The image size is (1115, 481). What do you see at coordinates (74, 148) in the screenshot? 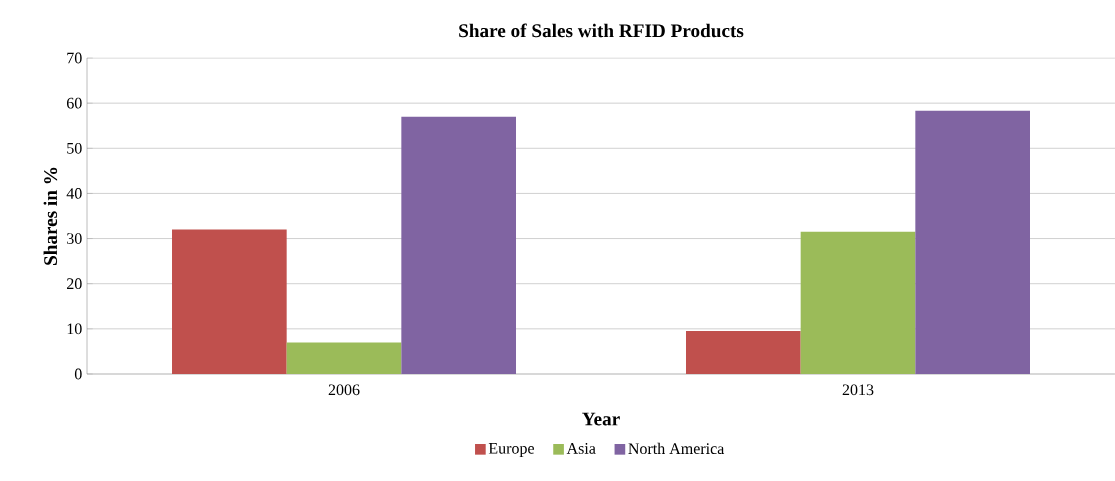
I see `y-tick-label: 50` at bounding box center [74, 148].